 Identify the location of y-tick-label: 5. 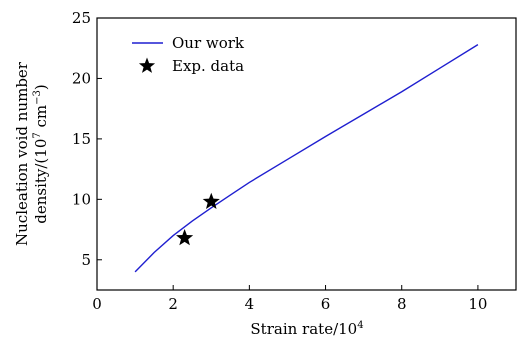
(86, 260).